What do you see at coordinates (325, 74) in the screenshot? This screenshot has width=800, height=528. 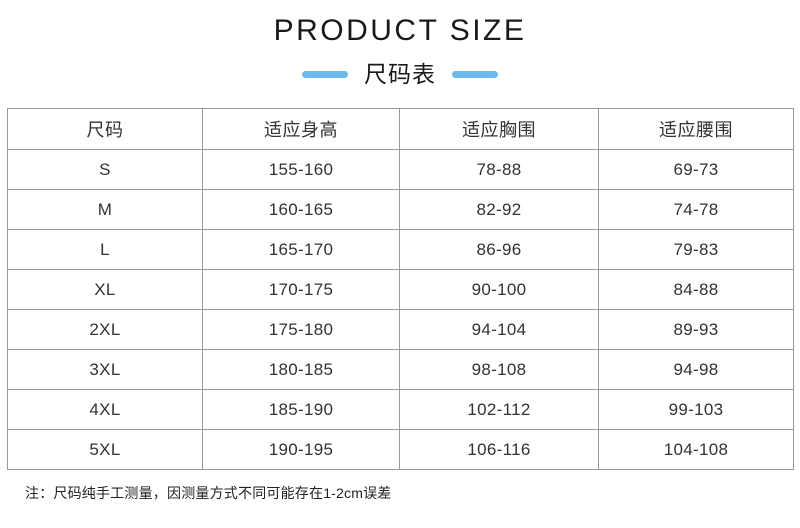 I see `horizontal-dash-left-icon` at bounding box center [325, 74].